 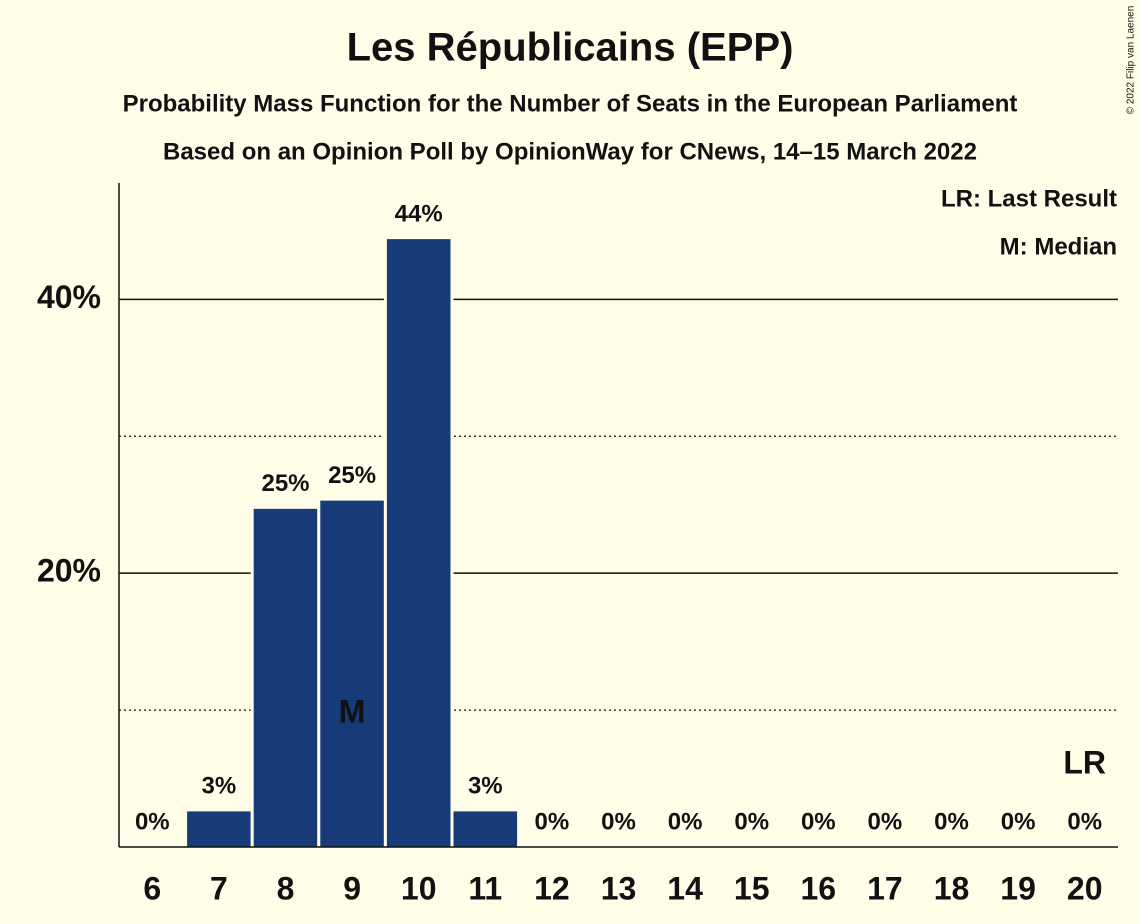 What do you see at coordinates (1084, 762) in the screenshot?
I see `marker-label: LR` at bounding box center [1084, 762].